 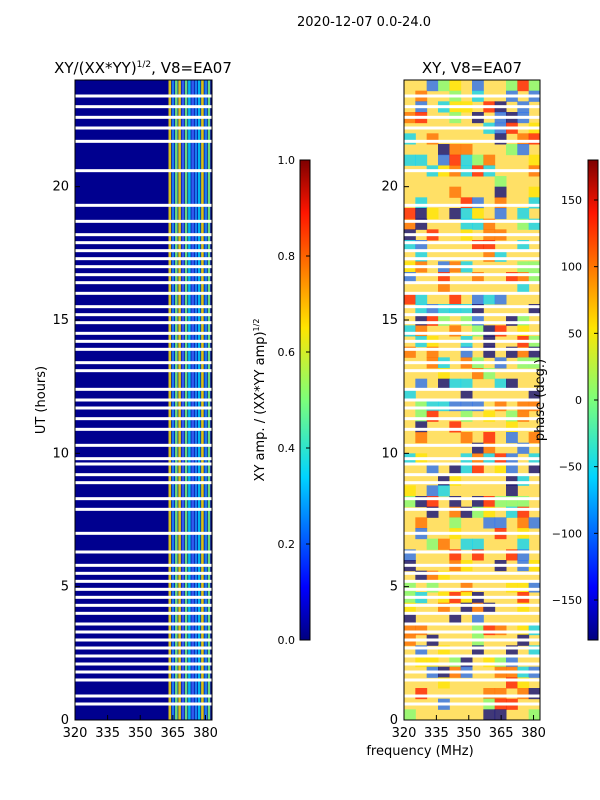 I want to click on amplitude-y-axis: 0 5 10 15 20, so click(x=66, y=454).